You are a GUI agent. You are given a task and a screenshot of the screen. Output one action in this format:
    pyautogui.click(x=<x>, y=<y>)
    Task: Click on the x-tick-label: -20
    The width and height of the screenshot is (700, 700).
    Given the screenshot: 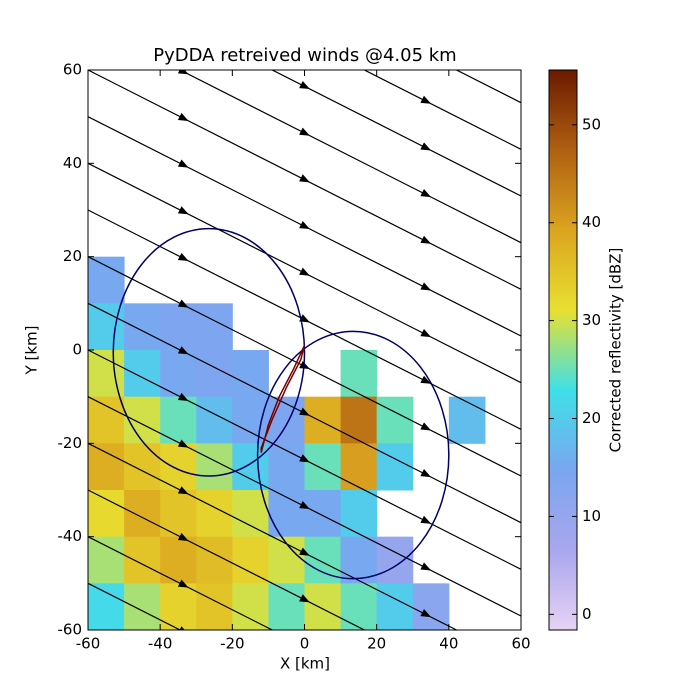 What is the action you would take?
    pyautogui.click(x=232, y=644)
    